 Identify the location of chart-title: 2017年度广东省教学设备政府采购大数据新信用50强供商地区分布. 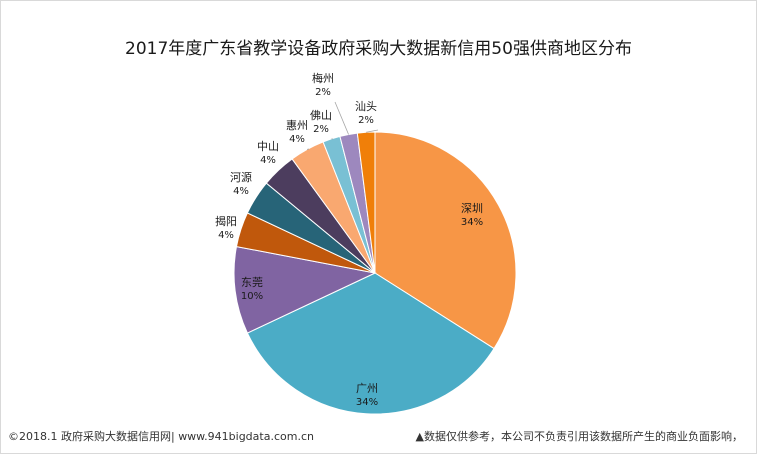
(378, 49).